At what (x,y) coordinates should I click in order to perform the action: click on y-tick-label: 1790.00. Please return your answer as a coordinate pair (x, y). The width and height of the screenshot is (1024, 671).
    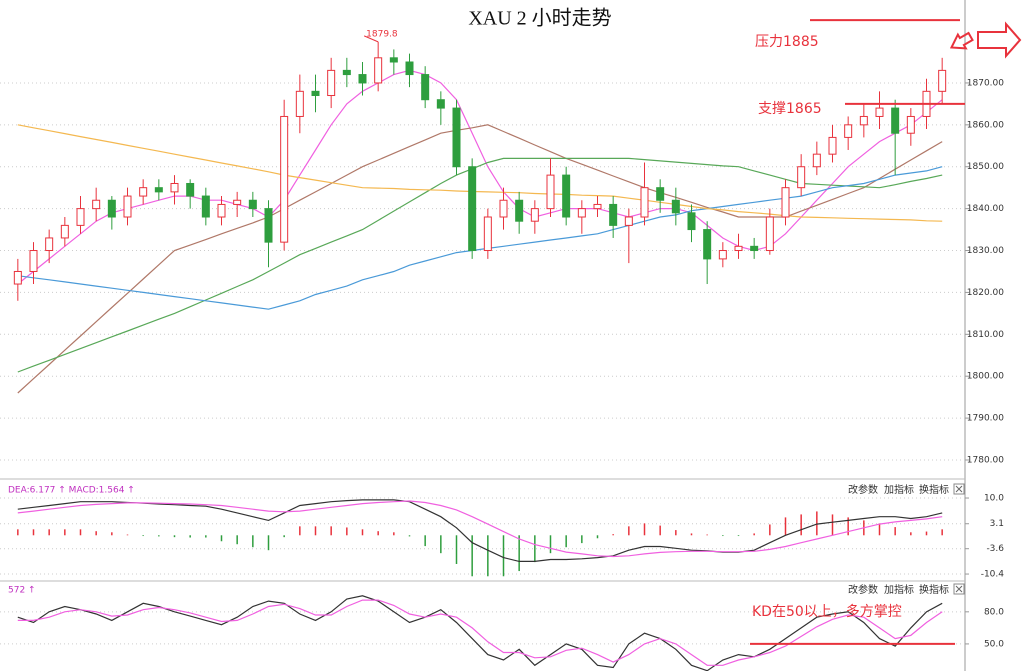
    Looking at the image, I should click on (985, 419).